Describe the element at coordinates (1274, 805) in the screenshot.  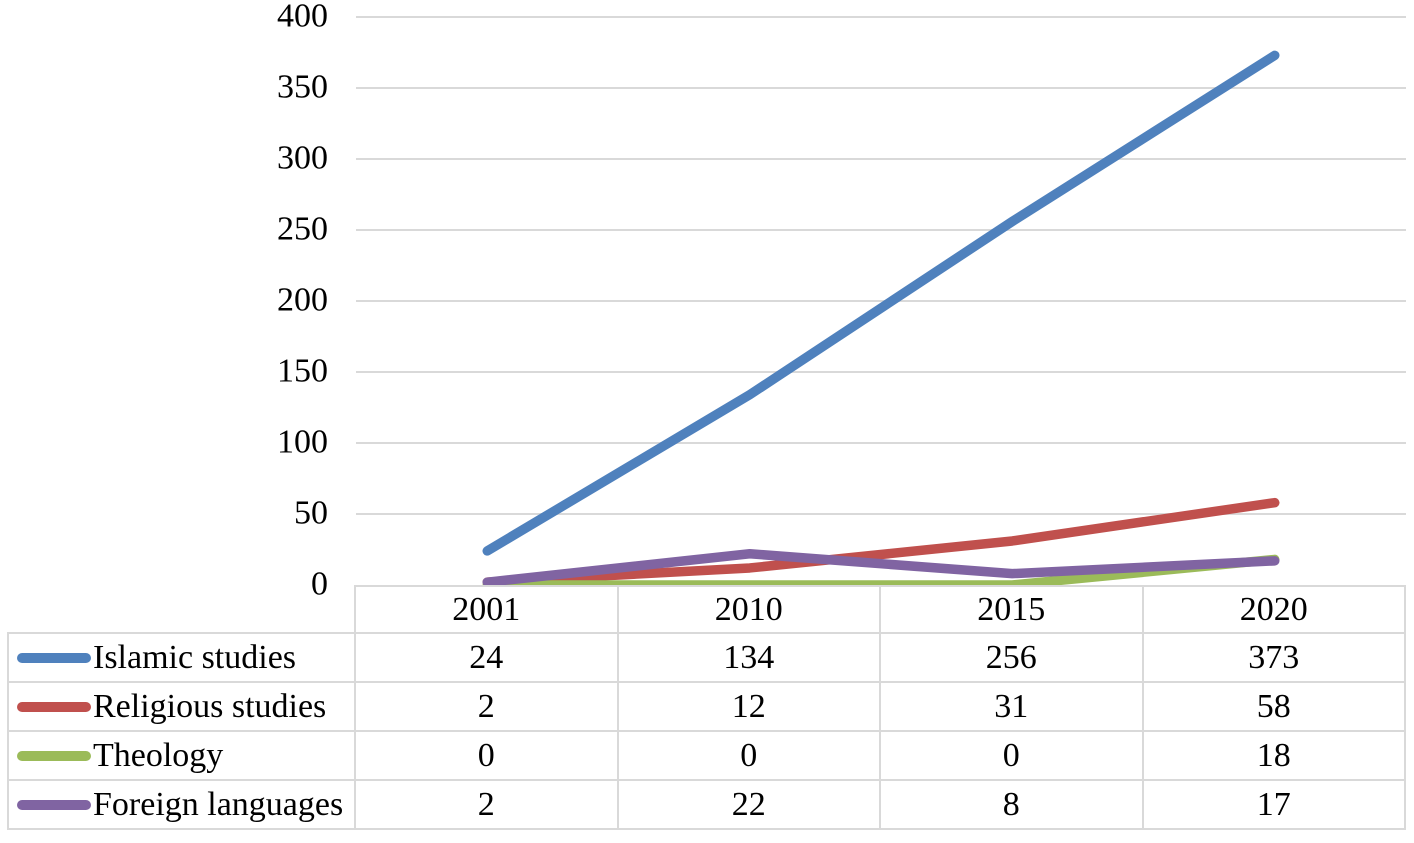
I see `value-cell: 17` at that location.